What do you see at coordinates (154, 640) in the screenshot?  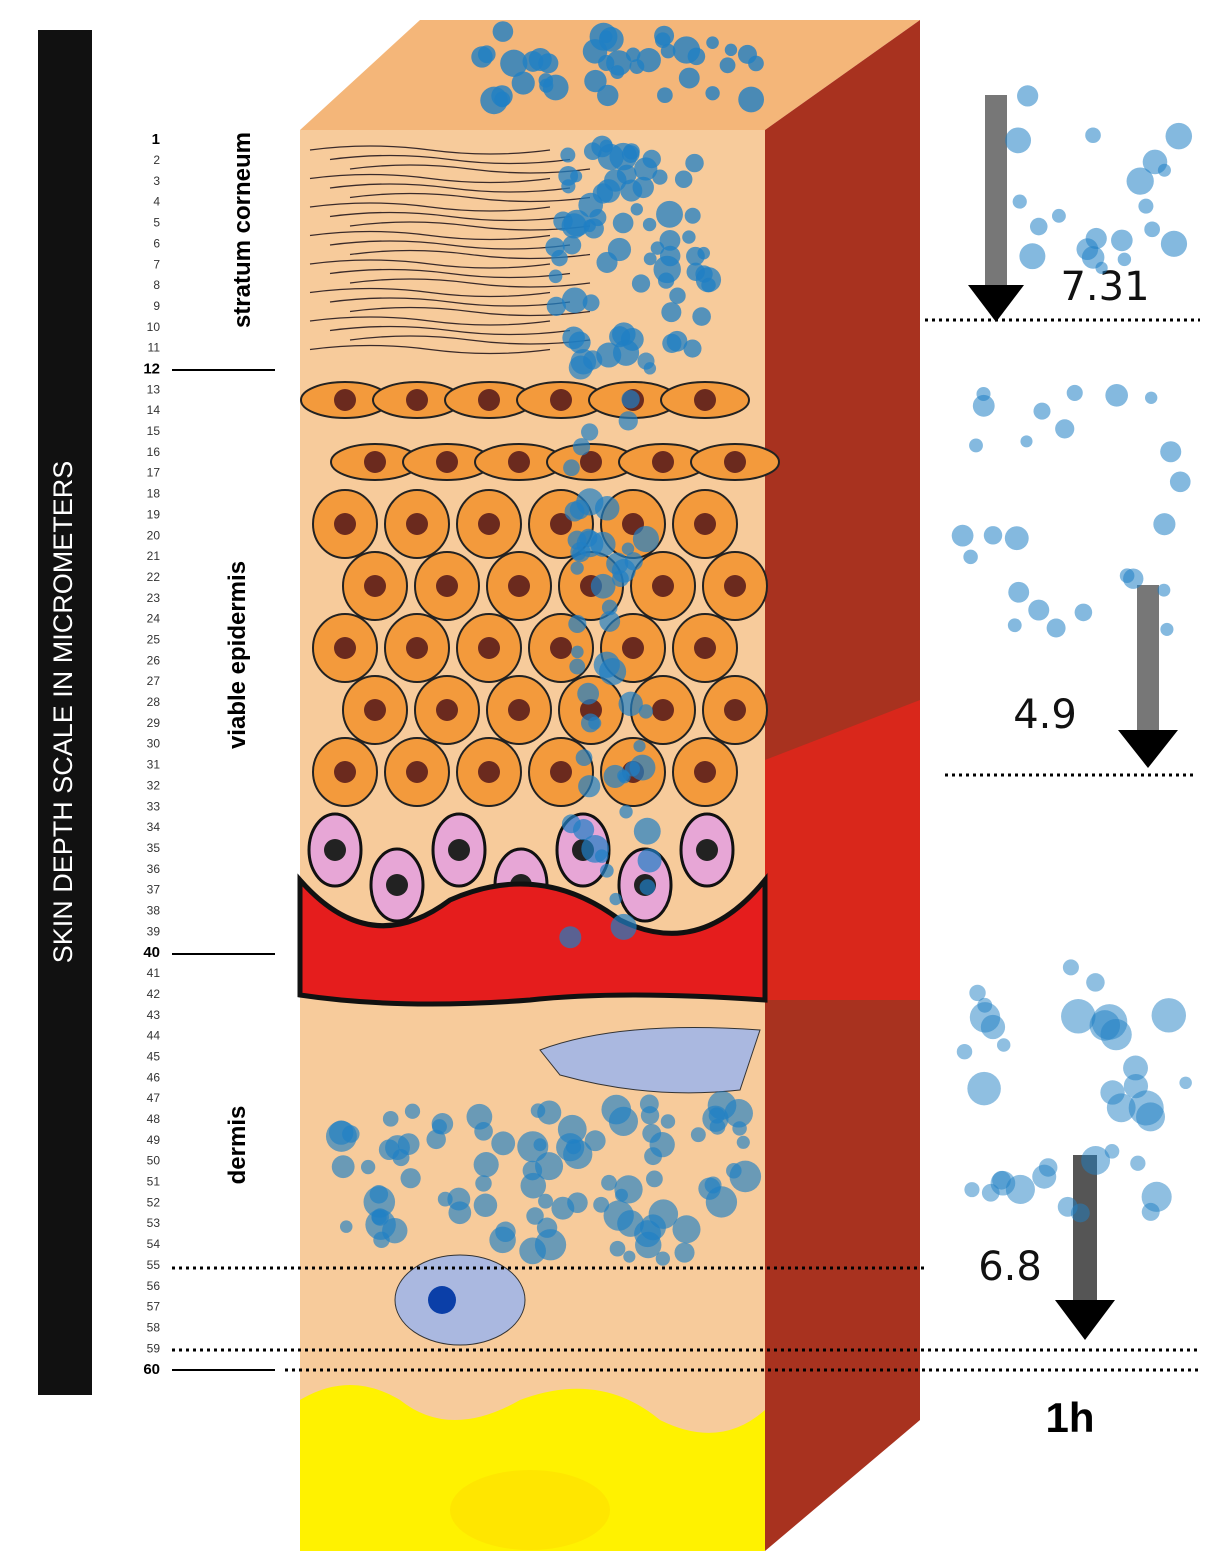 I see `depth-tick: 25` at bounding box center [154, 640].